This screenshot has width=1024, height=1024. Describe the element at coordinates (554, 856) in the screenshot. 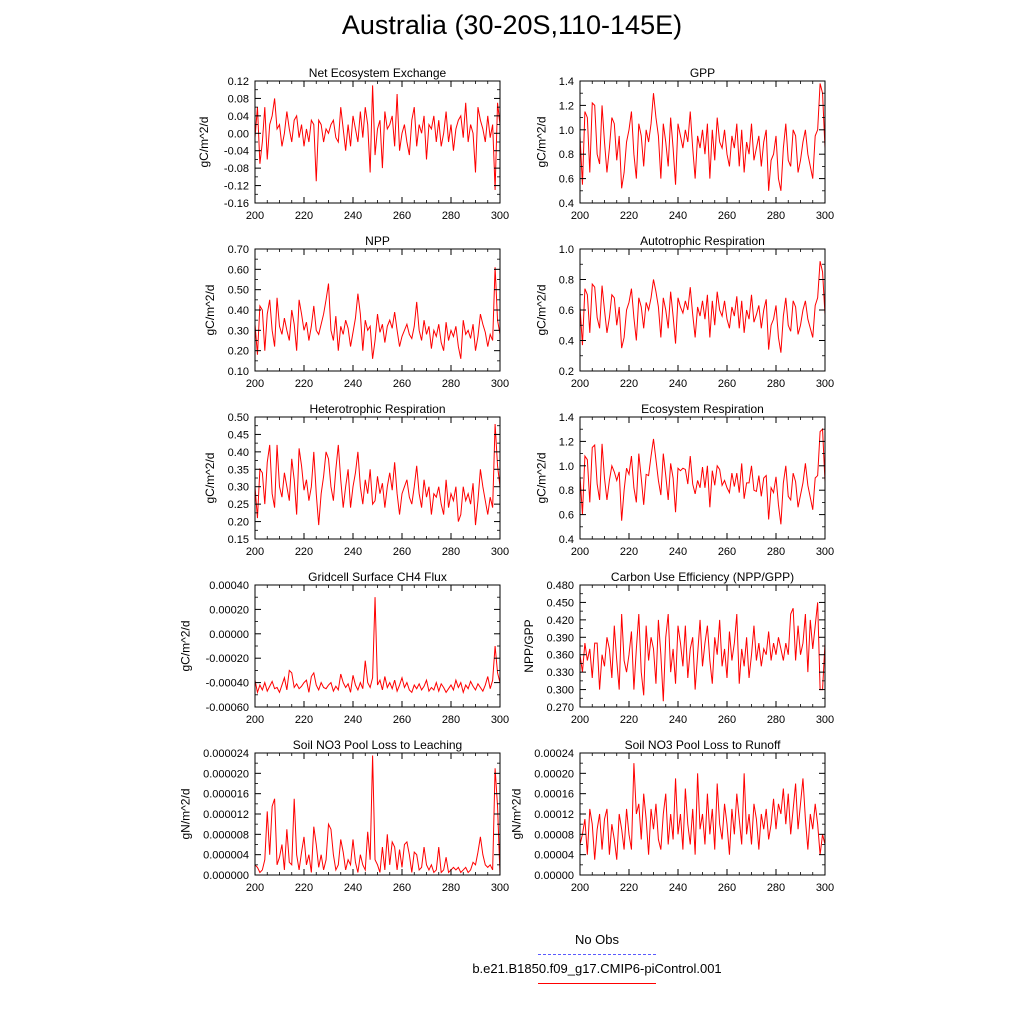

I see `y-tick-label: 0.00004` at that location.